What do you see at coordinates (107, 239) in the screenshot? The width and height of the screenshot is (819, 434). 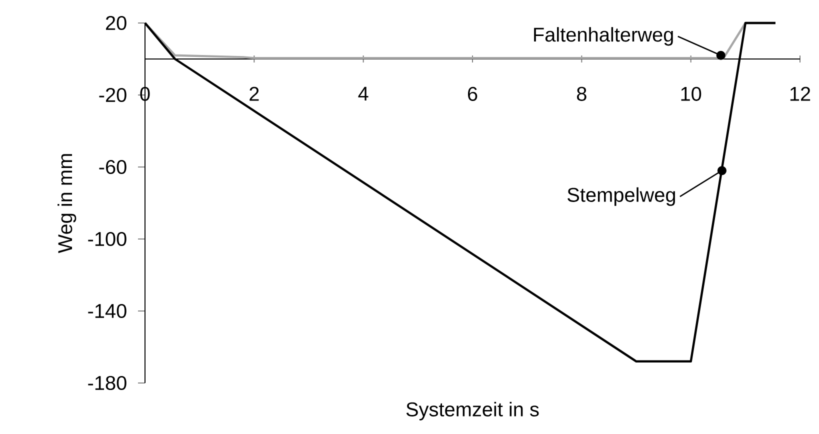 I see `y-tick-label: -100` at bounding box center [107, 239].